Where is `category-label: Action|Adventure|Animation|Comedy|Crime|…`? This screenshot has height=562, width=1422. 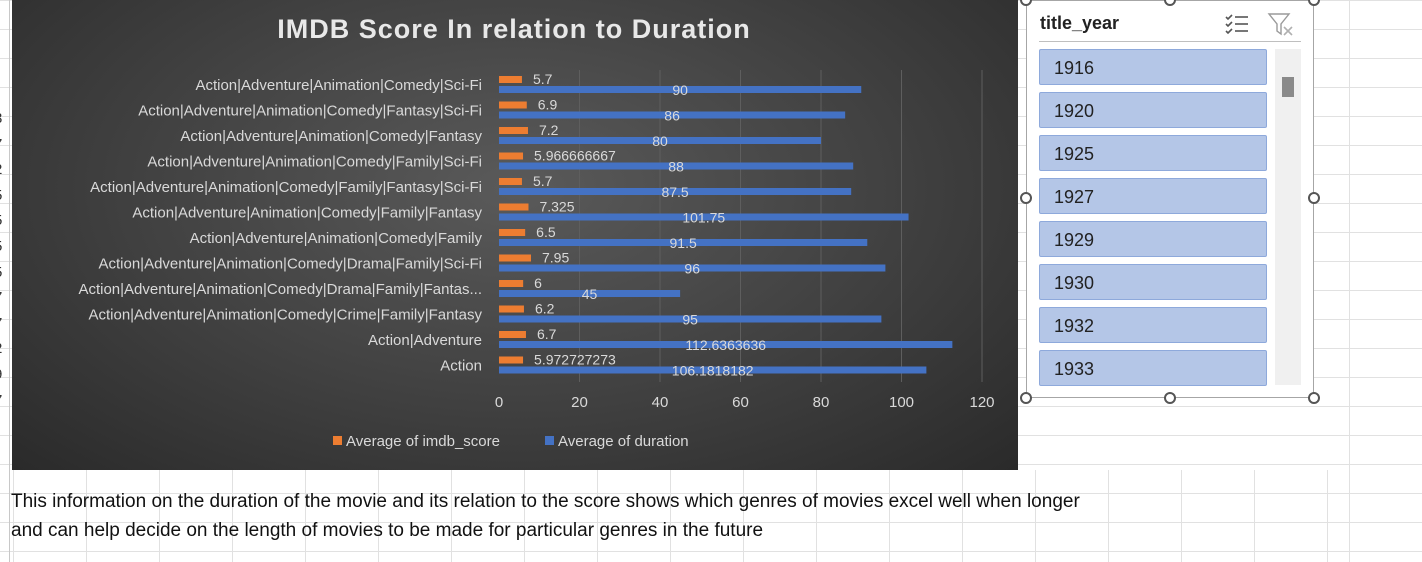
category-label: Action|Adventure|Animation|Comedy|Crime|… is located at coordinates (285, 315).